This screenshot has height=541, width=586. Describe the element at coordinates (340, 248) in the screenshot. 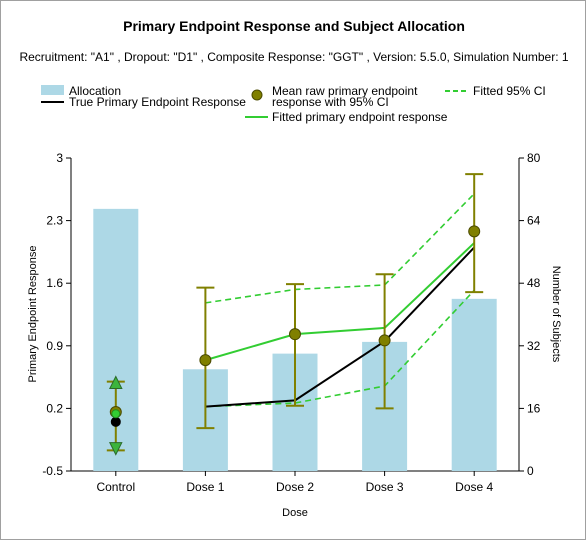

I see `fitted-ci-upper-line` at that location.